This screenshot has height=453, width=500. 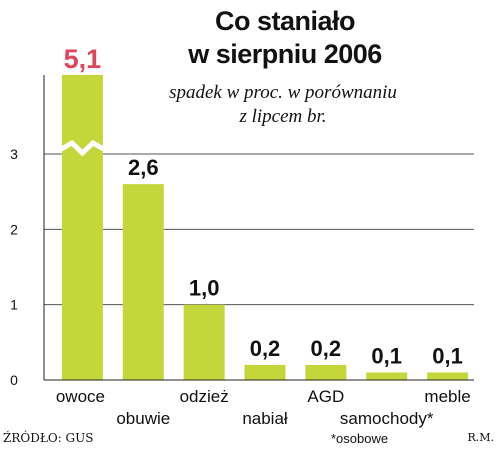 I want to click on source-note: ŹRÓDŁO: GUS, so click(x=48, y=438).